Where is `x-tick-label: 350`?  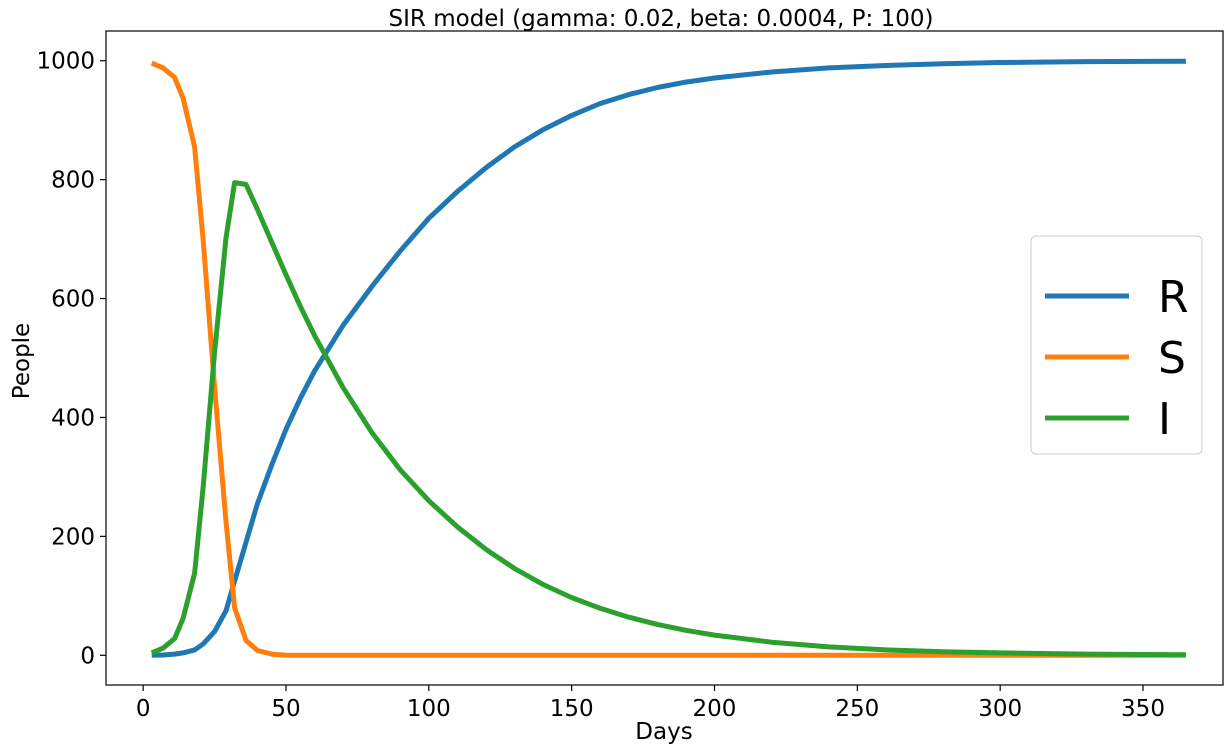 x-tick-label: 350 is located at coordinates (1143, 709).